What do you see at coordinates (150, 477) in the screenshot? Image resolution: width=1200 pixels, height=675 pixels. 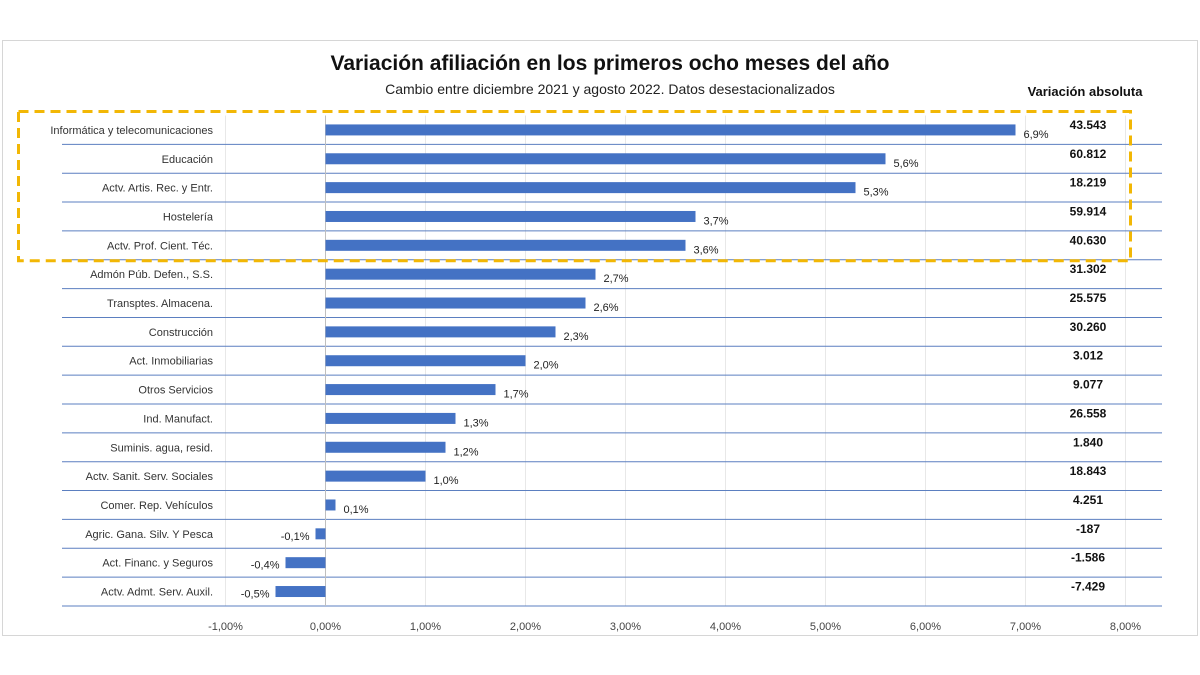 I see `category-label: Actv. Sanit. Serv. Sociales` at bounding box center [150, 477].